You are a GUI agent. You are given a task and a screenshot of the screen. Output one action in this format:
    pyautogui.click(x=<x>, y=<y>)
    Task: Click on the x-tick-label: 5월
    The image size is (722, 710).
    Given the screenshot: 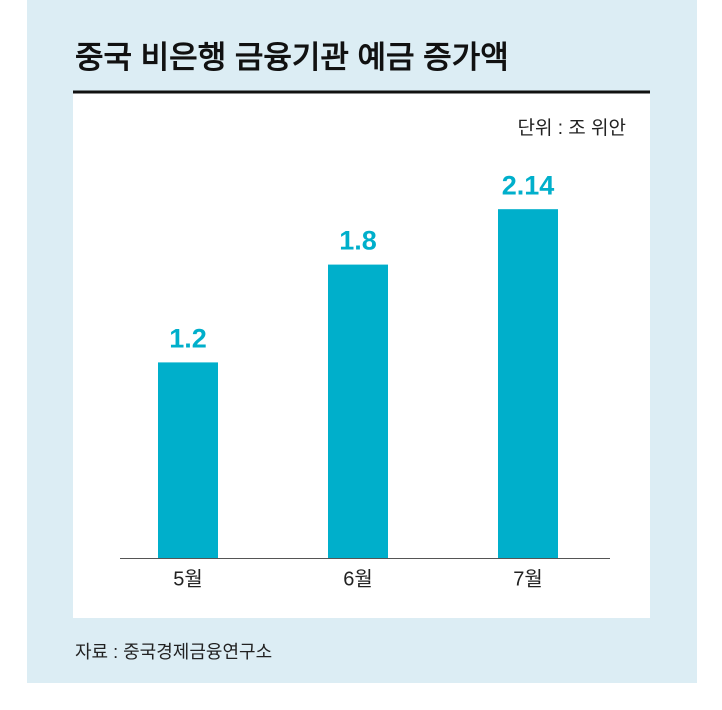 What is the action you would take?
    pyautogui.click(x=188, y=578)
    